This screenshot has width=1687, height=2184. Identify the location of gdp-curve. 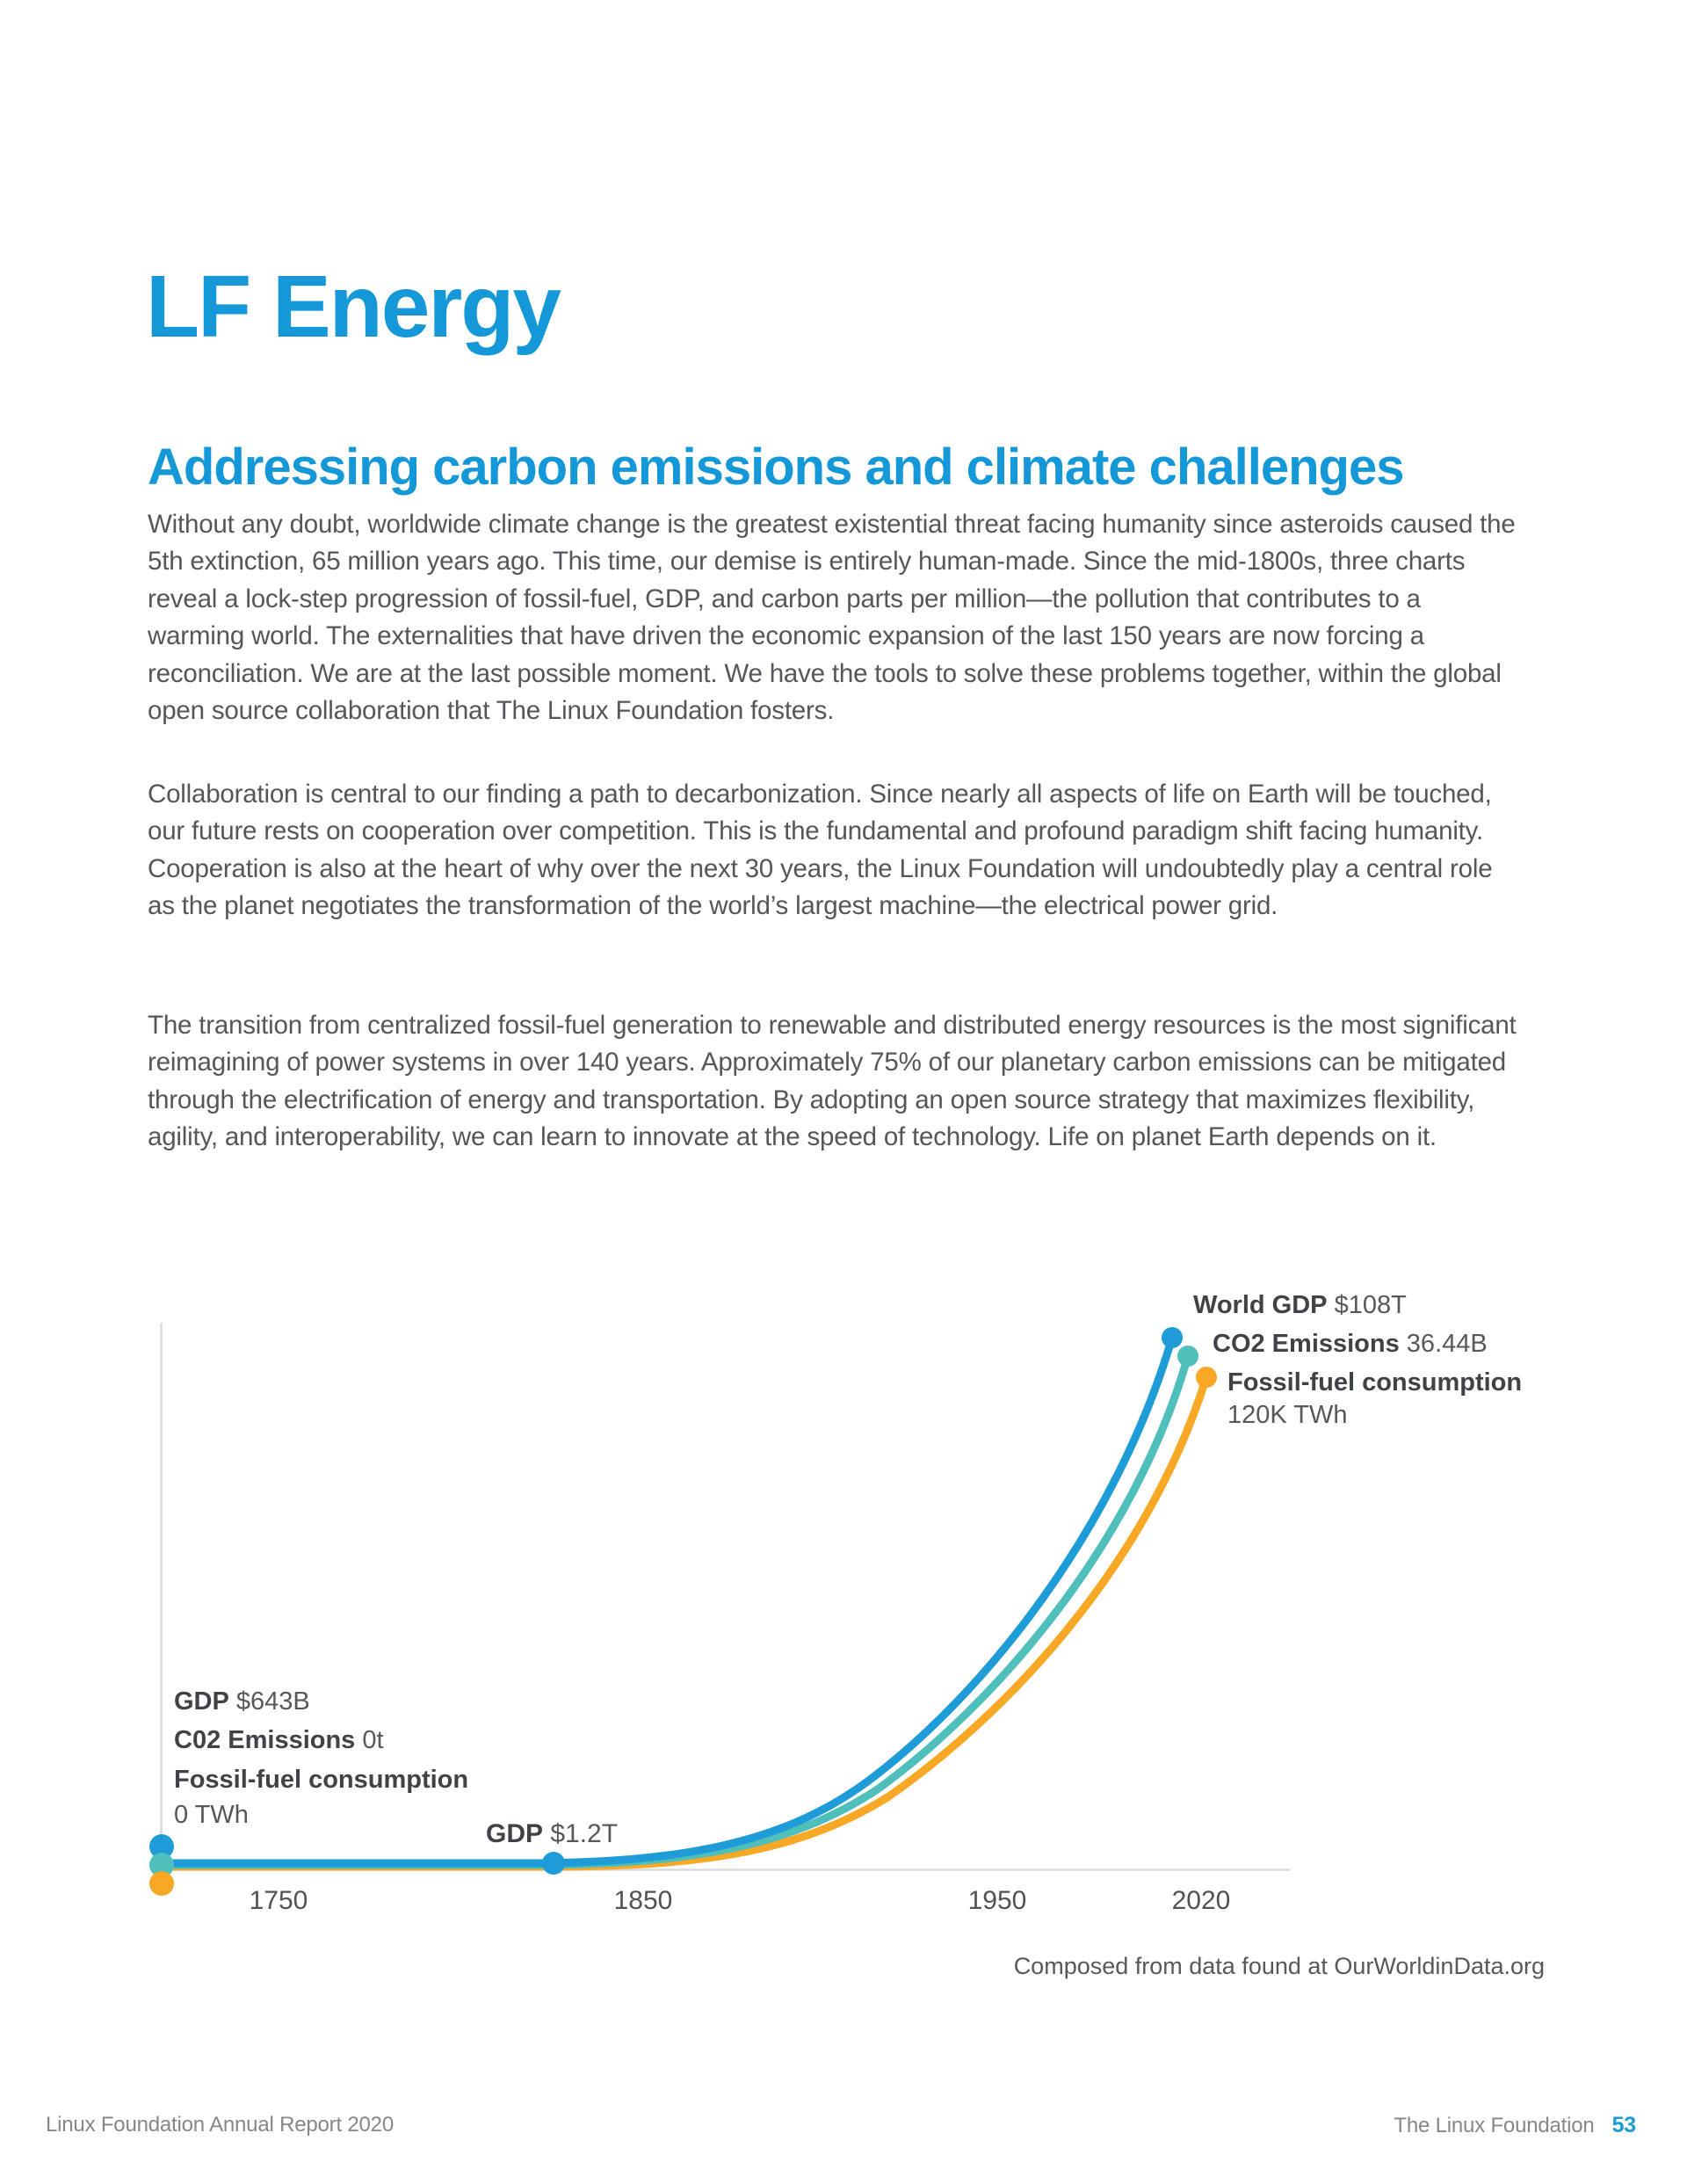
(667, 1600).